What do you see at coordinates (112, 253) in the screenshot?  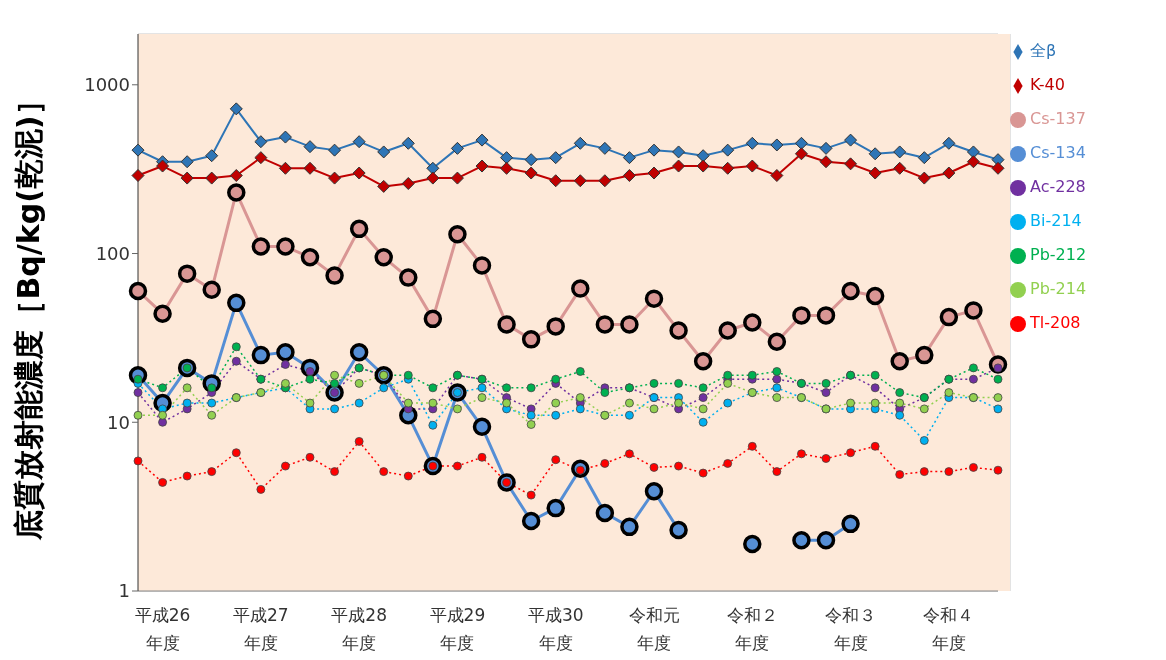 I see `y-tick-label: 100` at bounding box center [112, 253].